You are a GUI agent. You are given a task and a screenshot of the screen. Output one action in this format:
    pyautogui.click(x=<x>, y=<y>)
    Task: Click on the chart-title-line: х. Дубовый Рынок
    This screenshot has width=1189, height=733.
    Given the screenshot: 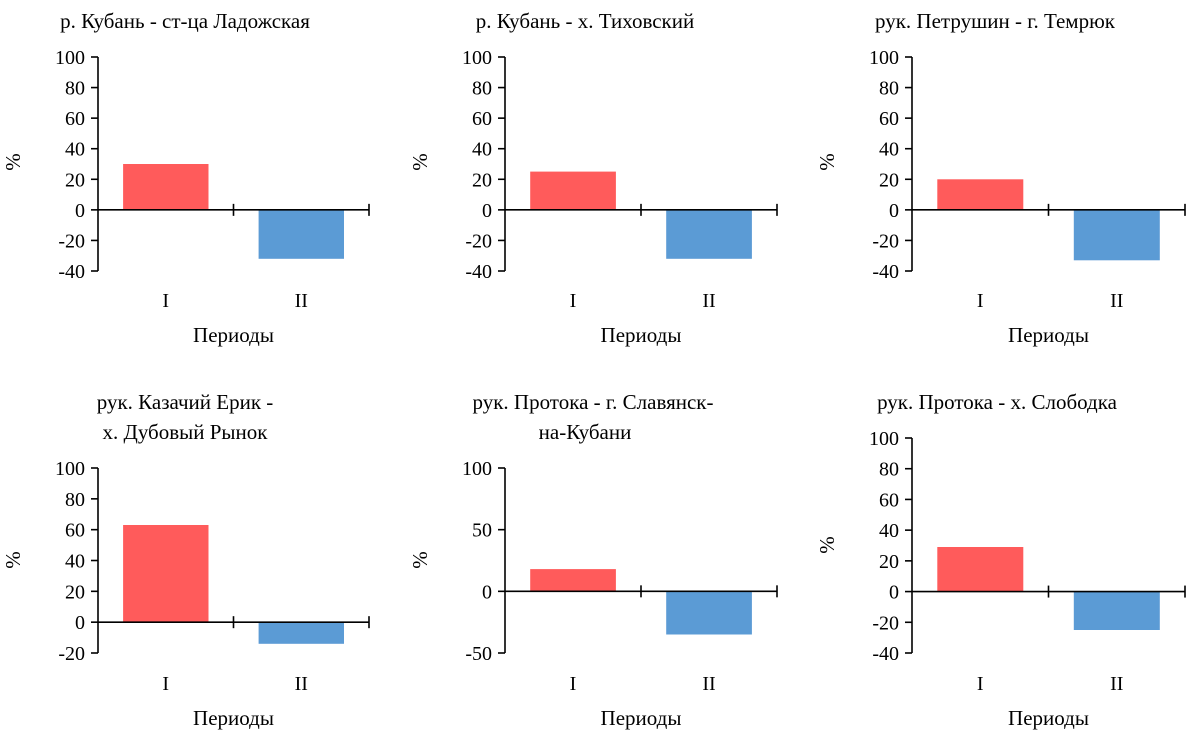 What is the action you would take?
    pyautogui.click(x=186, y=432)
    